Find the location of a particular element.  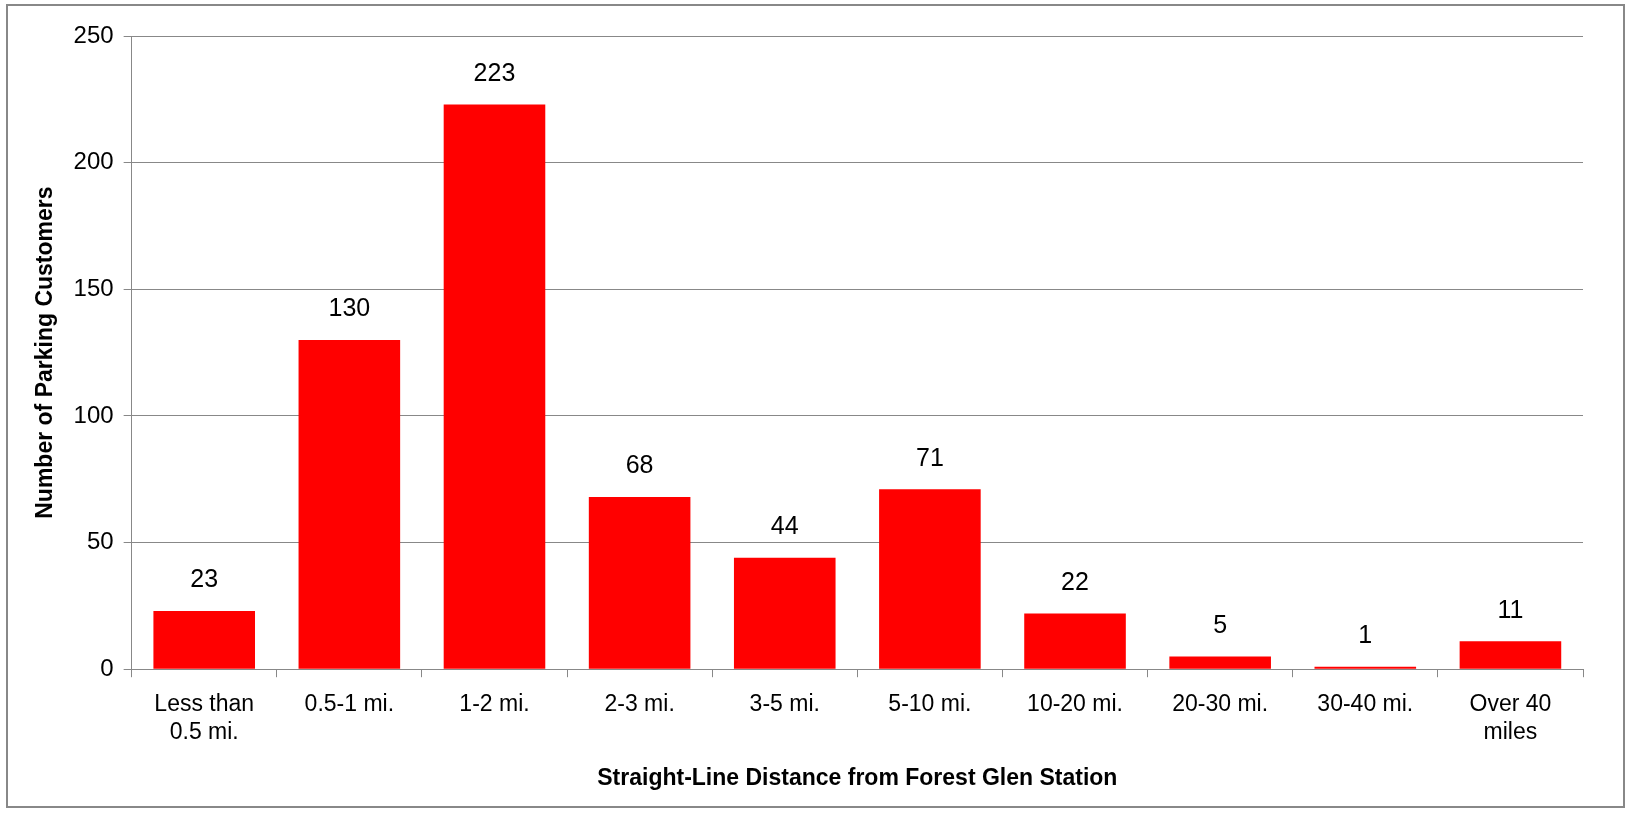

x-tick-label: Less than 0.5 mi. is located at coordinates (204, 717).